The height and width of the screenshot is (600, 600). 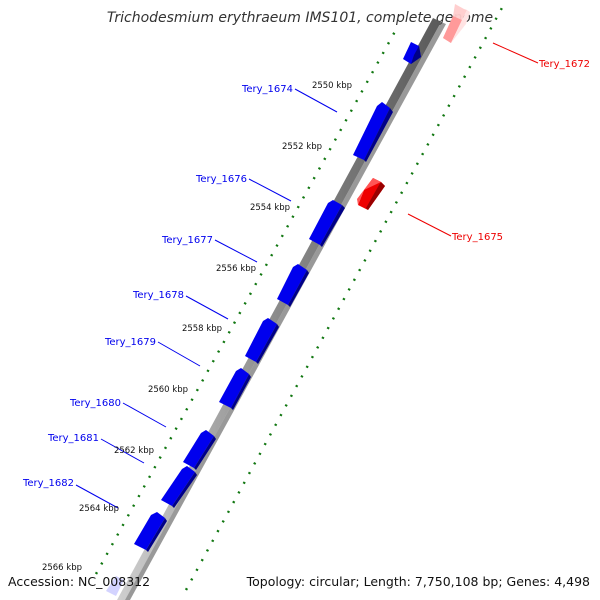 What do you see at coordinates (95, 403) in the screenshot?
I see `gene-label-tery-1680: Tery_1680` at bounding box center [95, 403].